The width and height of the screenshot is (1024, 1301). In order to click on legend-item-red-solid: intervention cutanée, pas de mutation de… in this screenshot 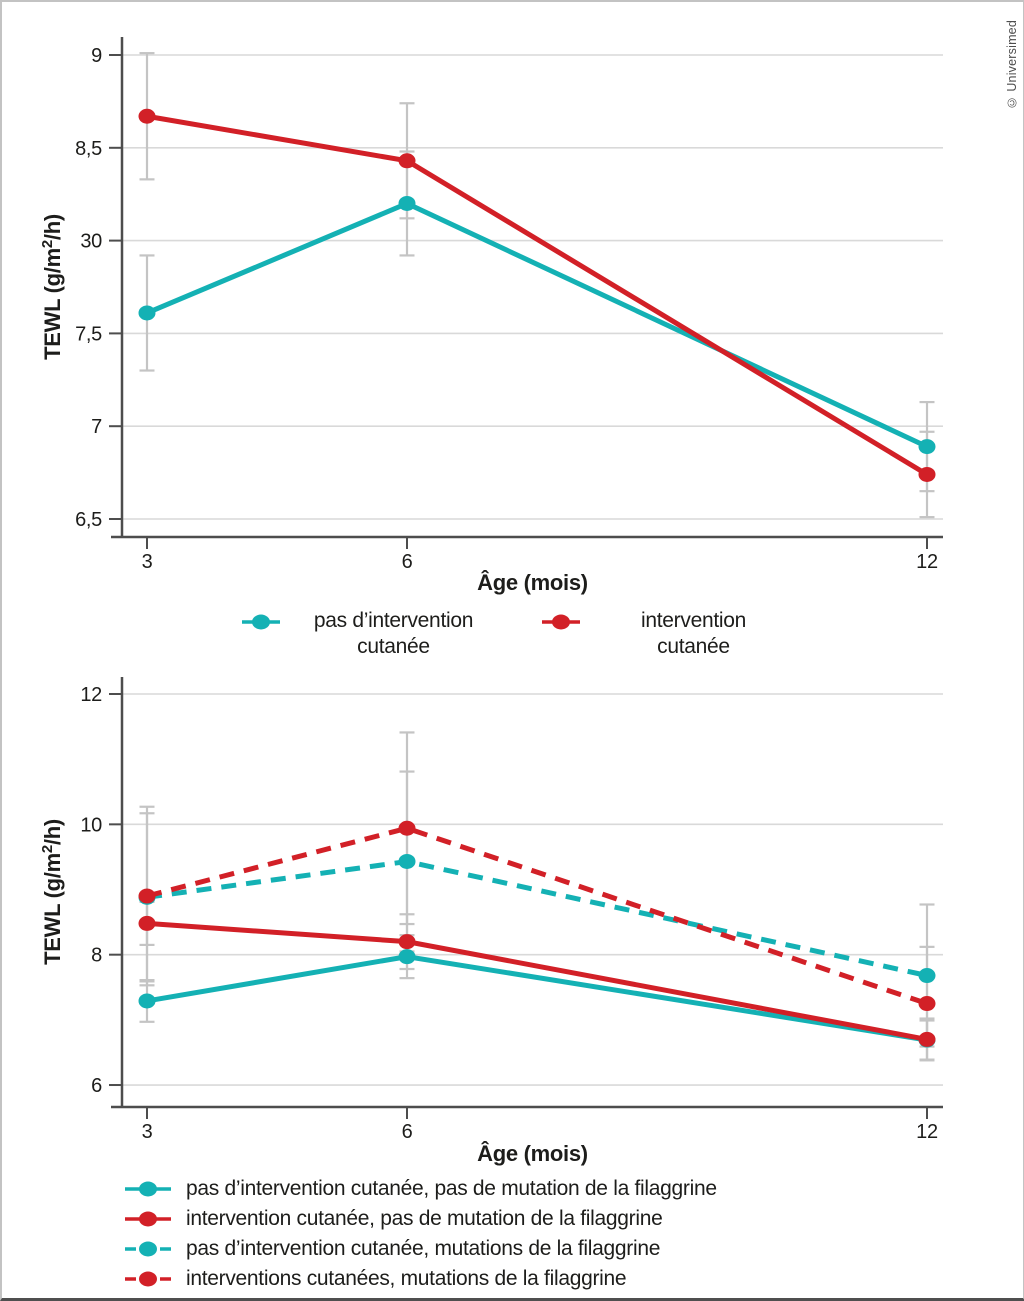, I will do `click(421, 1219)`.